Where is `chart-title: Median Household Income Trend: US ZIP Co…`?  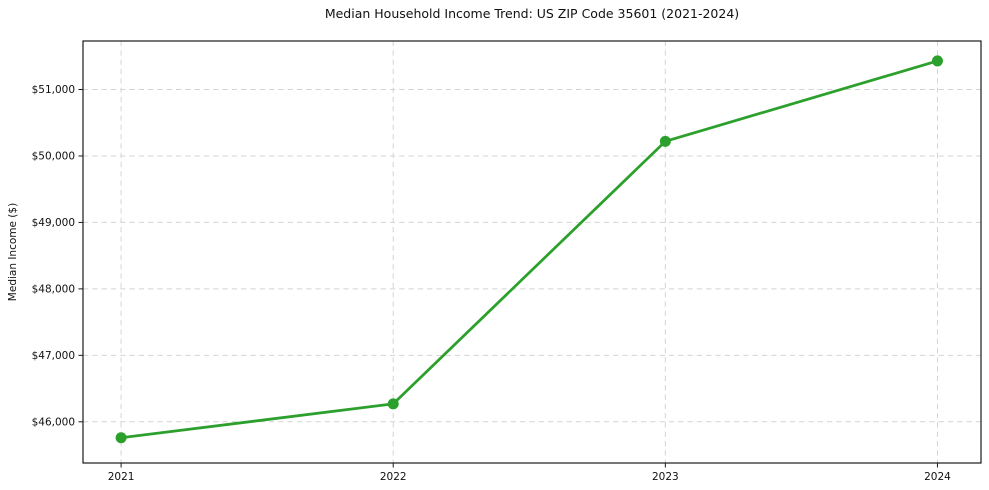
chart-title: Median Household Income Trend: US ZIP Co… is located at coordinates (532, 13).